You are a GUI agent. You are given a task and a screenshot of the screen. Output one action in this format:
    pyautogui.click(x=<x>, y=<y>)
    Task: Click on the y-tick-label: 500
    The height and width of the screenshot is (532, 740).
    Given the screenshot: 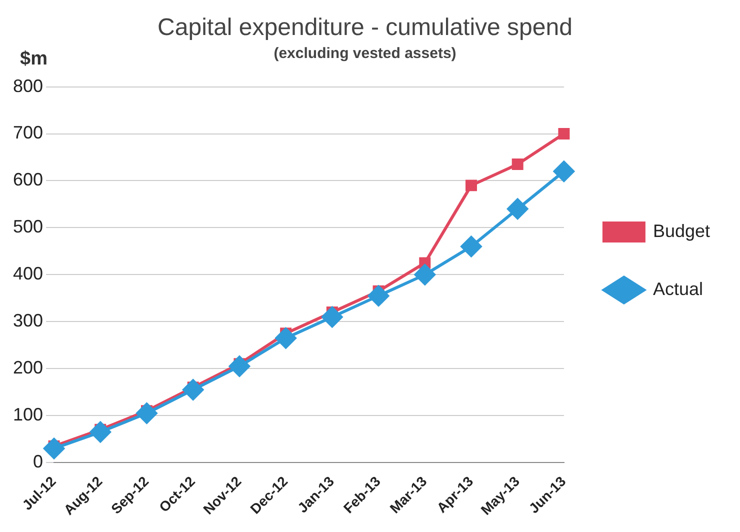 What is the action you would take?
    pyautogui.click(x=28, y=226)
    